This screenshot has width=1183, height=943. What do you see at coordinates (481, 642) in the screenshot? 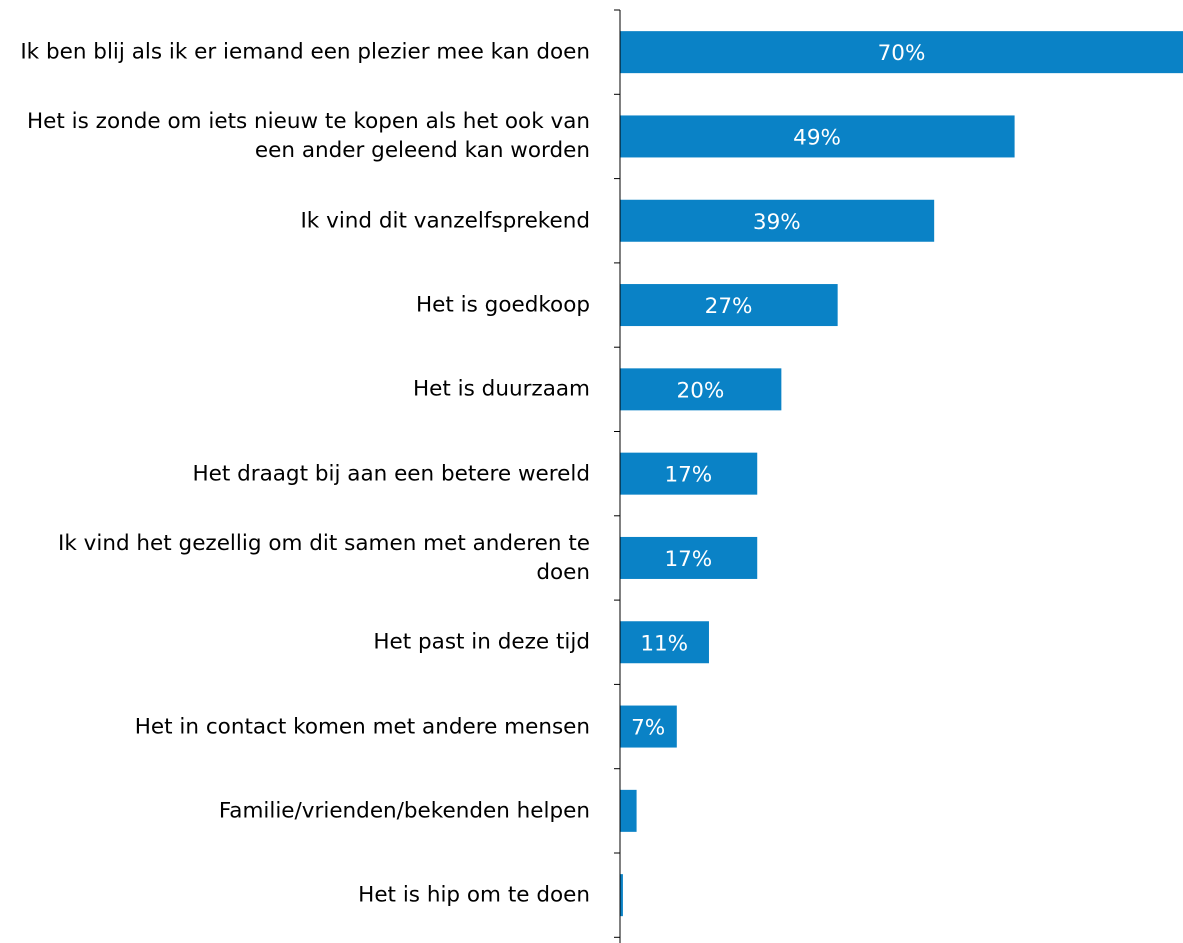
I see `category-label: Het past in deze tijd` at bounding box center [481, 642].